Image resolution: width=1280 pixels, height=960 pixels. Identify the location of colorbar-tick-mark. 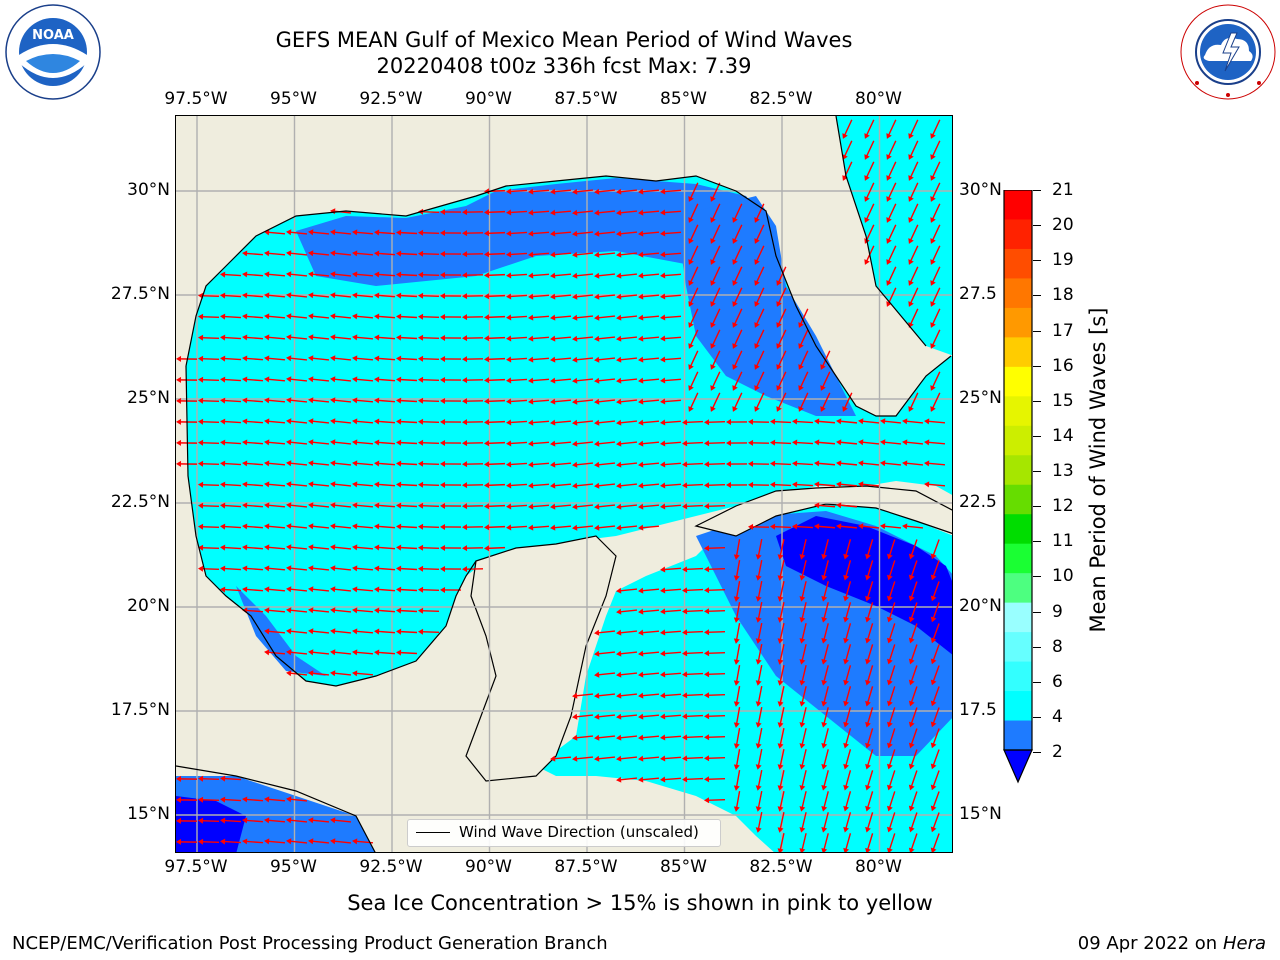
(1037, 436).